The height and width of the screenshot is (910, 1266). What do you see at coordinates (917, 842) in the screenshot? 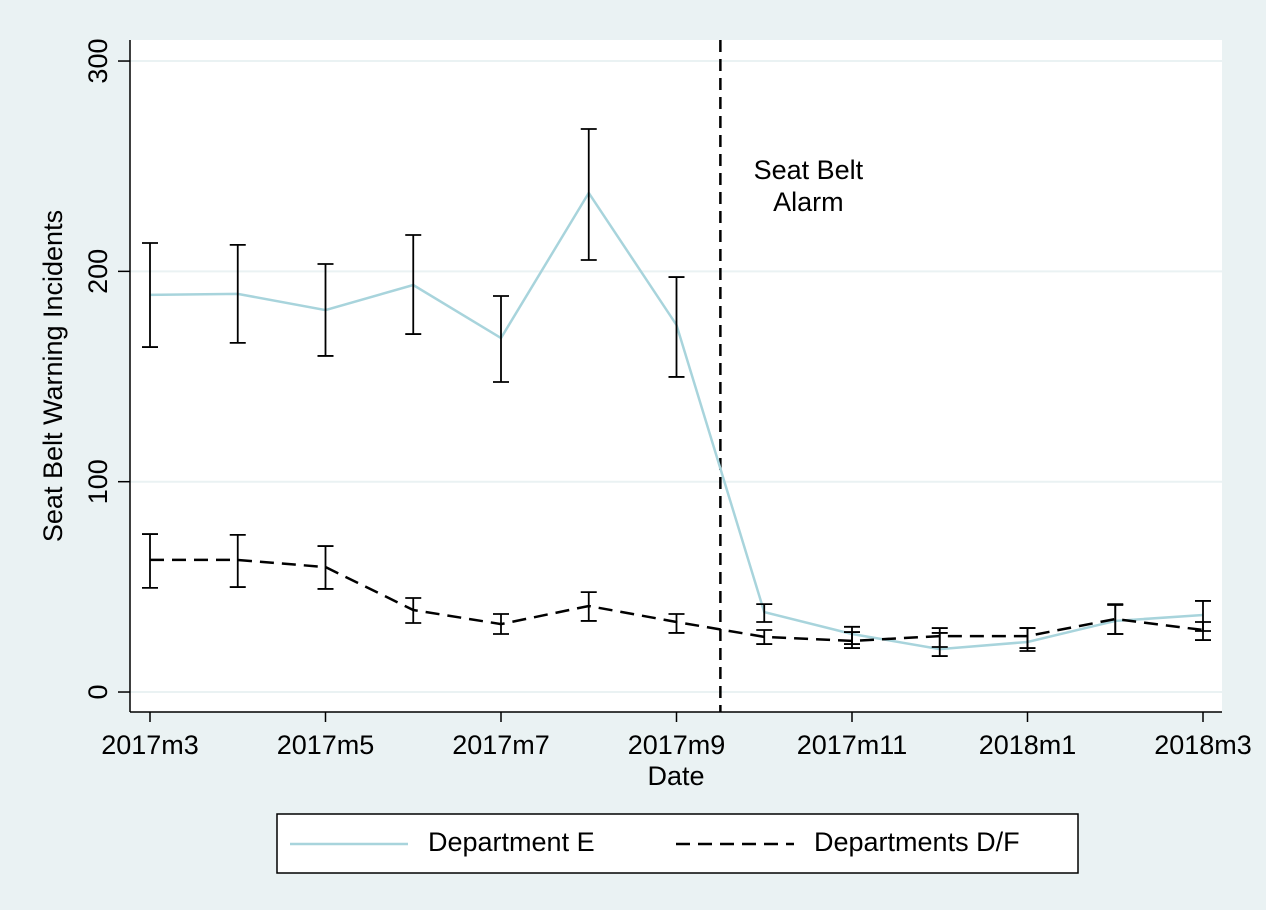
I see `legend-label: Departments D/F` at bounding box center [917, 842].